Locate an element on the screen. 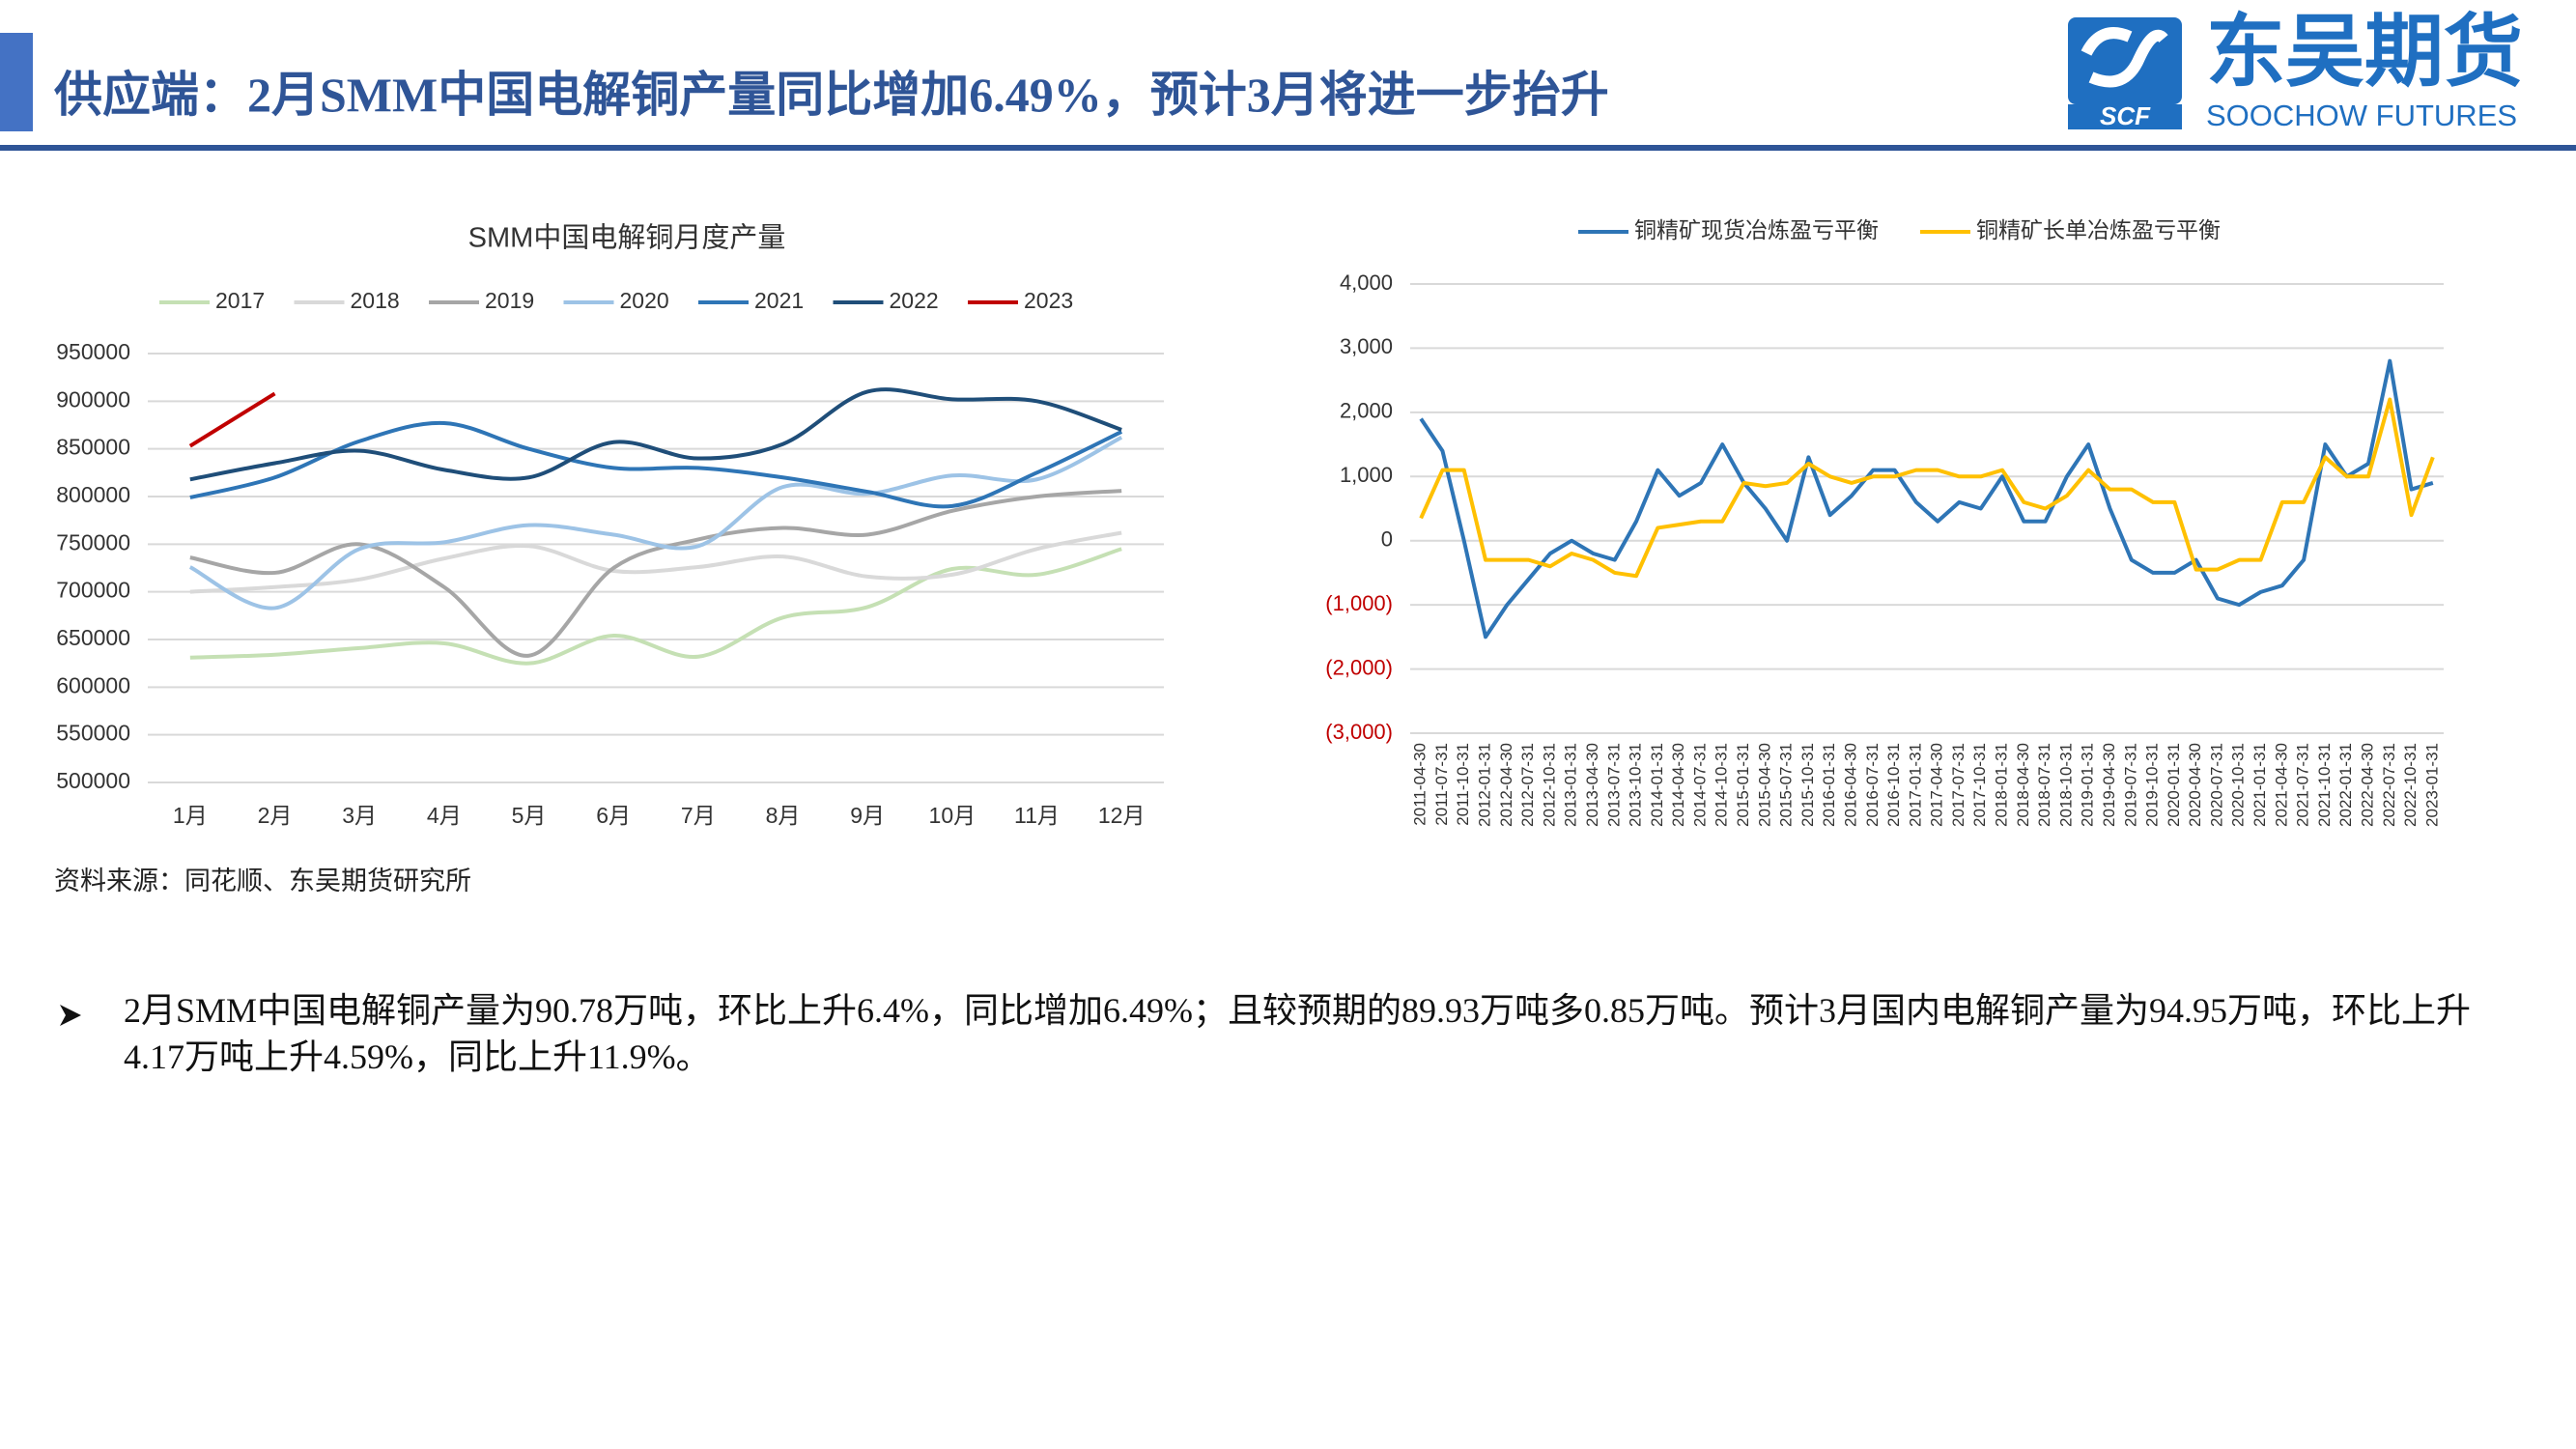  x-tick-label: 2012-07-31 is located at coordinates (1527, 785).